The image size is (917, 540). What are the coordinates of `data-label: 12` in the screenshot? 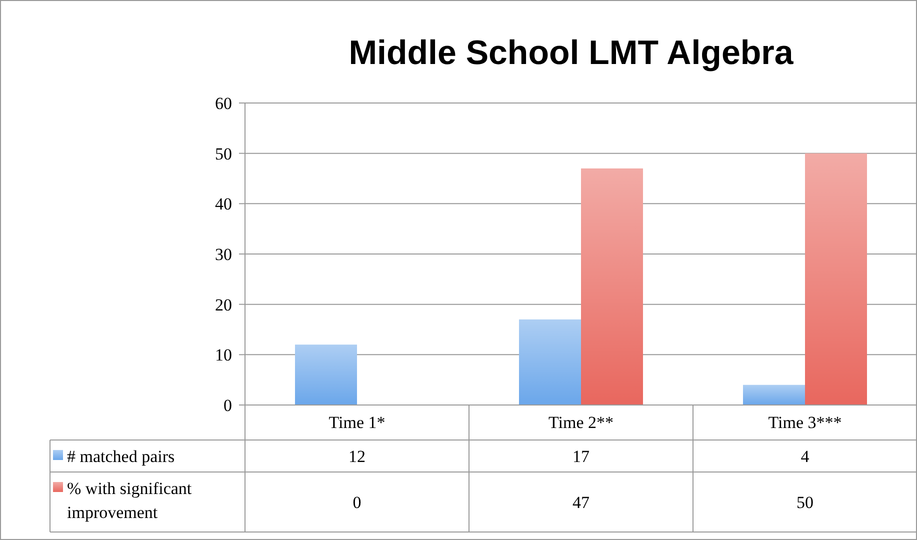 It's located at (357, 456).